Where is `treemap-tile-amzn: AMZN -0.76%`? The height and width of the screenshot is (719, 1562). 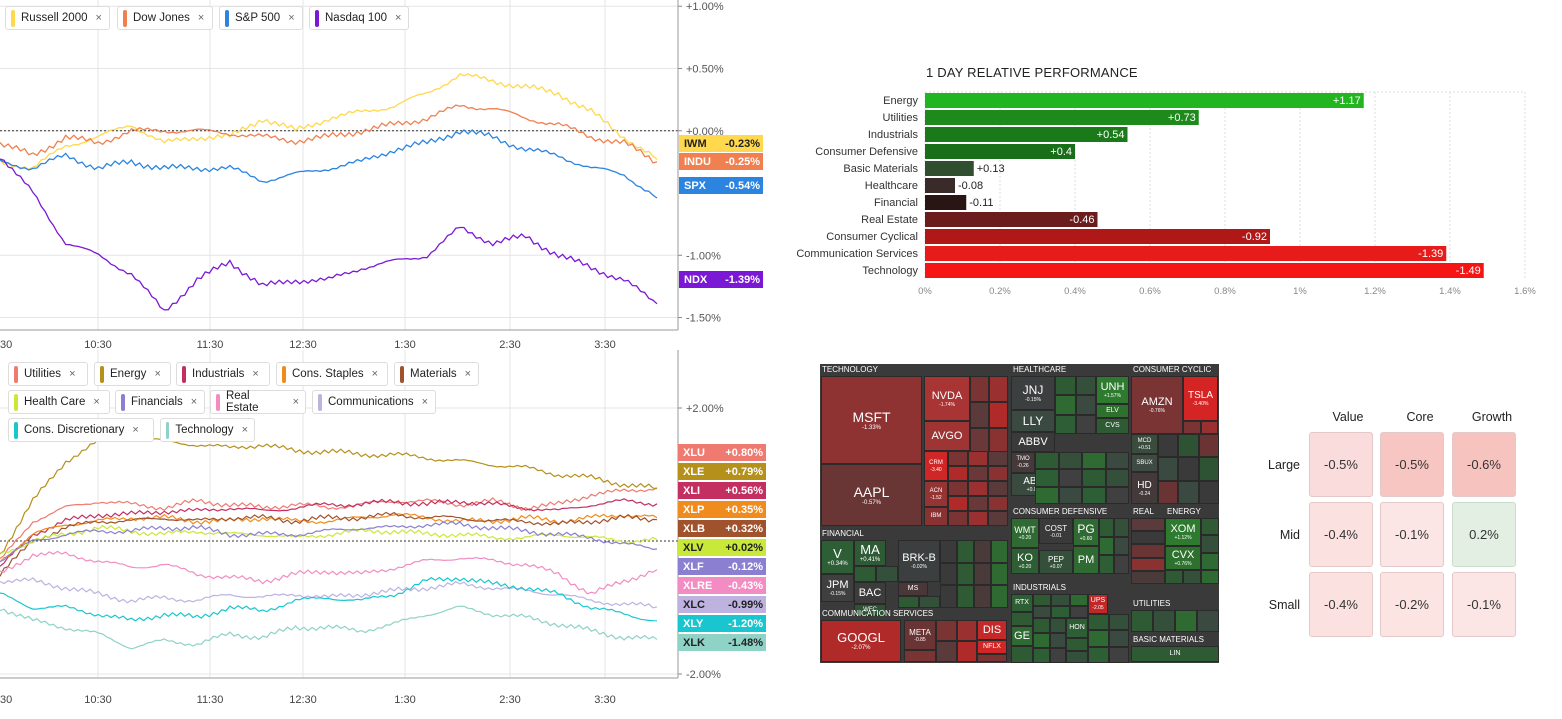 treemap-tile-amzn: AMZN -0.76% is located at coordinates (1157, 405).